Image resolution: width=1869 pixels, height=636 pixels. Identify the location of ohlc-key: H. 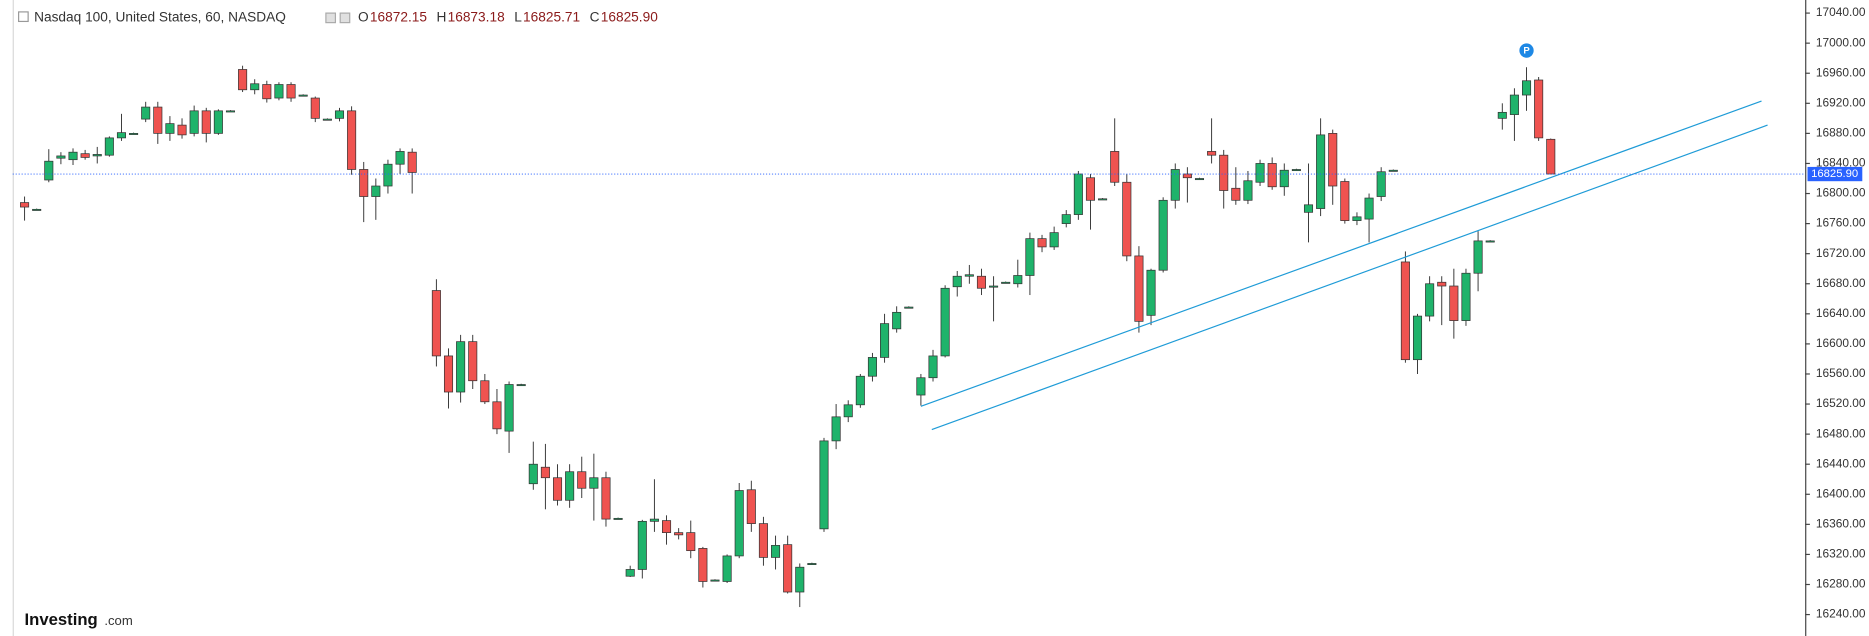
(442, 16).